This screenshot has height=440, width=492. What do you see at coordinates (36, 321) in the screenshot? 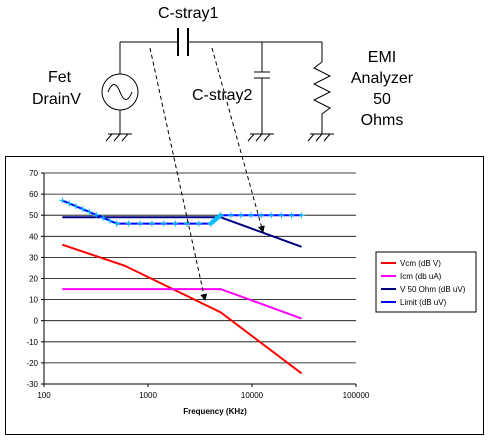
I see `y-tick-label: 0` at bounding box center [36, 321].